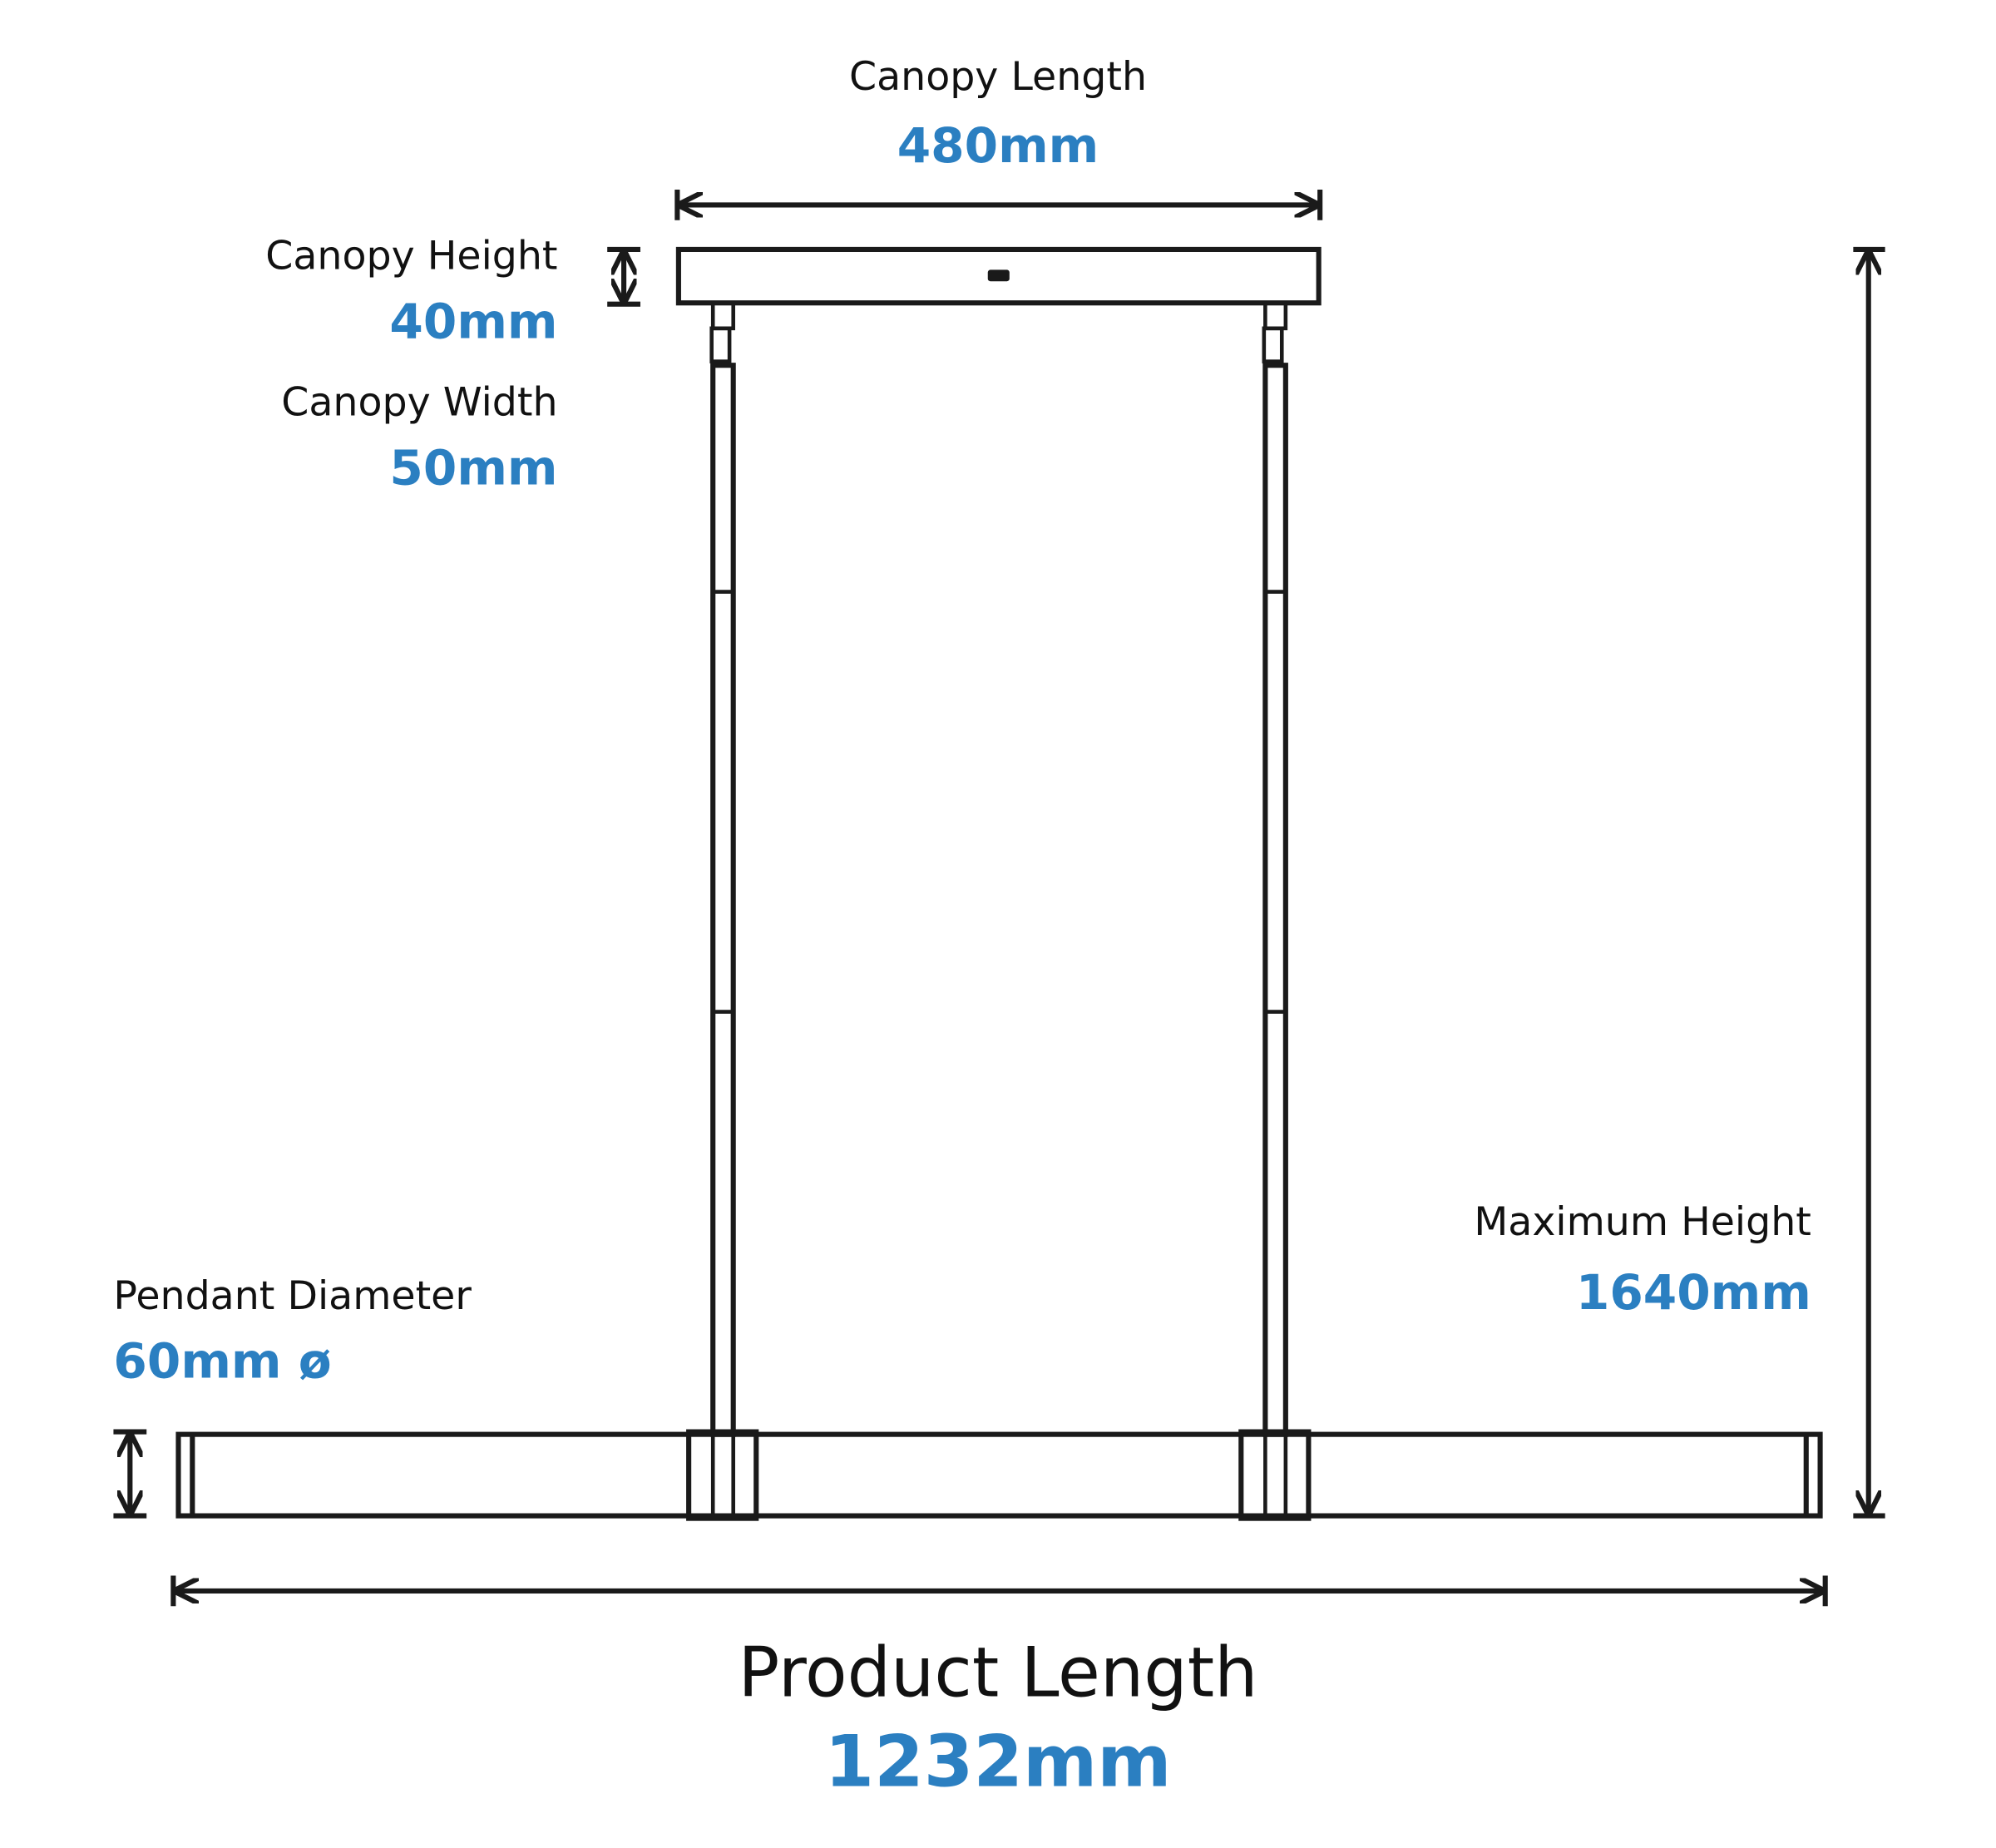 This screenshot has height=1848, width=1996. I want to click on pendant-diameter-label: Pendant Diameter, so click(292, 1296).